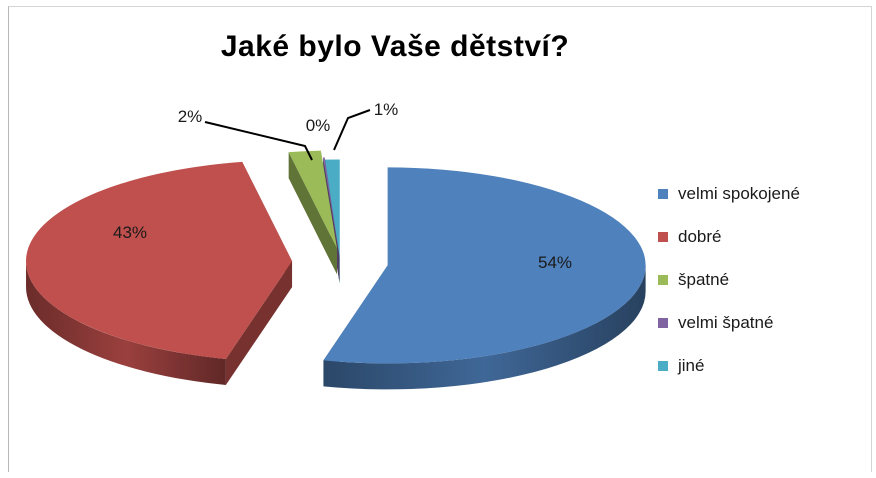 Image resolution: width=876 pixels, height=478 pixels. Describe the element at coordinates (130, 232) in the screenshot. I see `data-label-dobre: 43%` at that location.